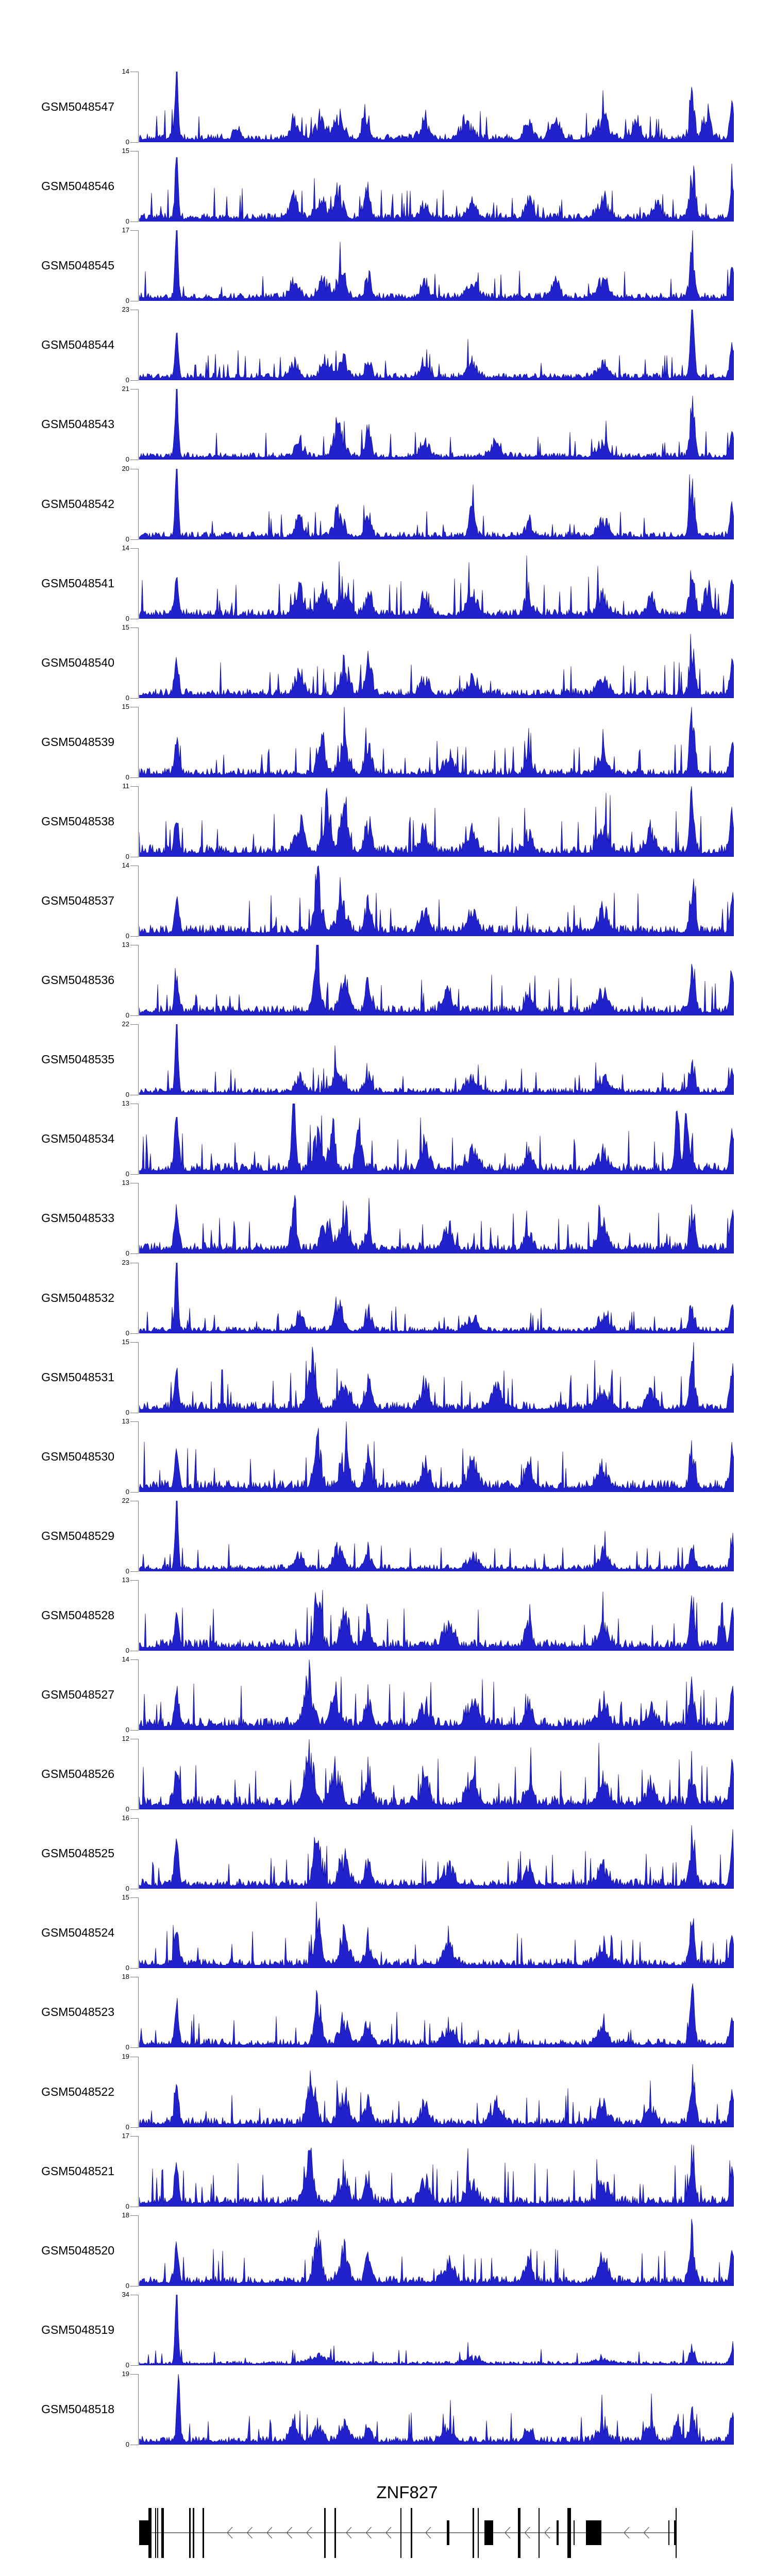  Describe the element at coordinates (77, 900) in the screenshot. I see `track-sample-label: GSM5048537` at that location.